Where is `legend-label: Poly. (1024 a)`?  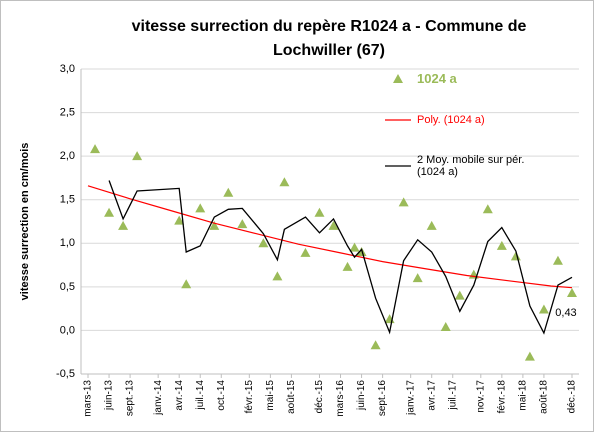 legend-label: Poly. (1024 a) is located at coordinates (451, 120).